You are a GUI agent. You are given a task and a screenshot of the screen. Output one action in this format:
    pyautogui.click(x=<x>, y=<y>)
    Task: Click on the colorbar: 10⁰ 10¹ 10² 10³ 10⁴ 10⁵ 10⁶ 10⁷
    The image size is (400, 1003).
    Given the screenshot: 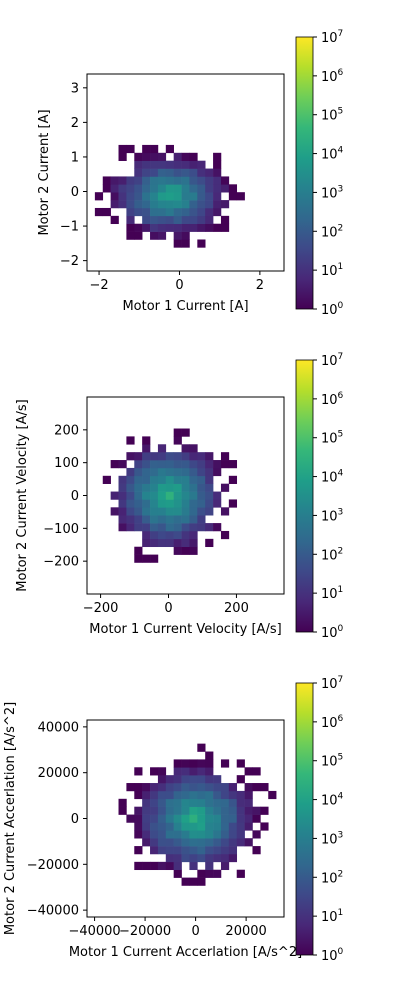 What is the action you would take?
    pyautogui.click(x=319, y=819)
    